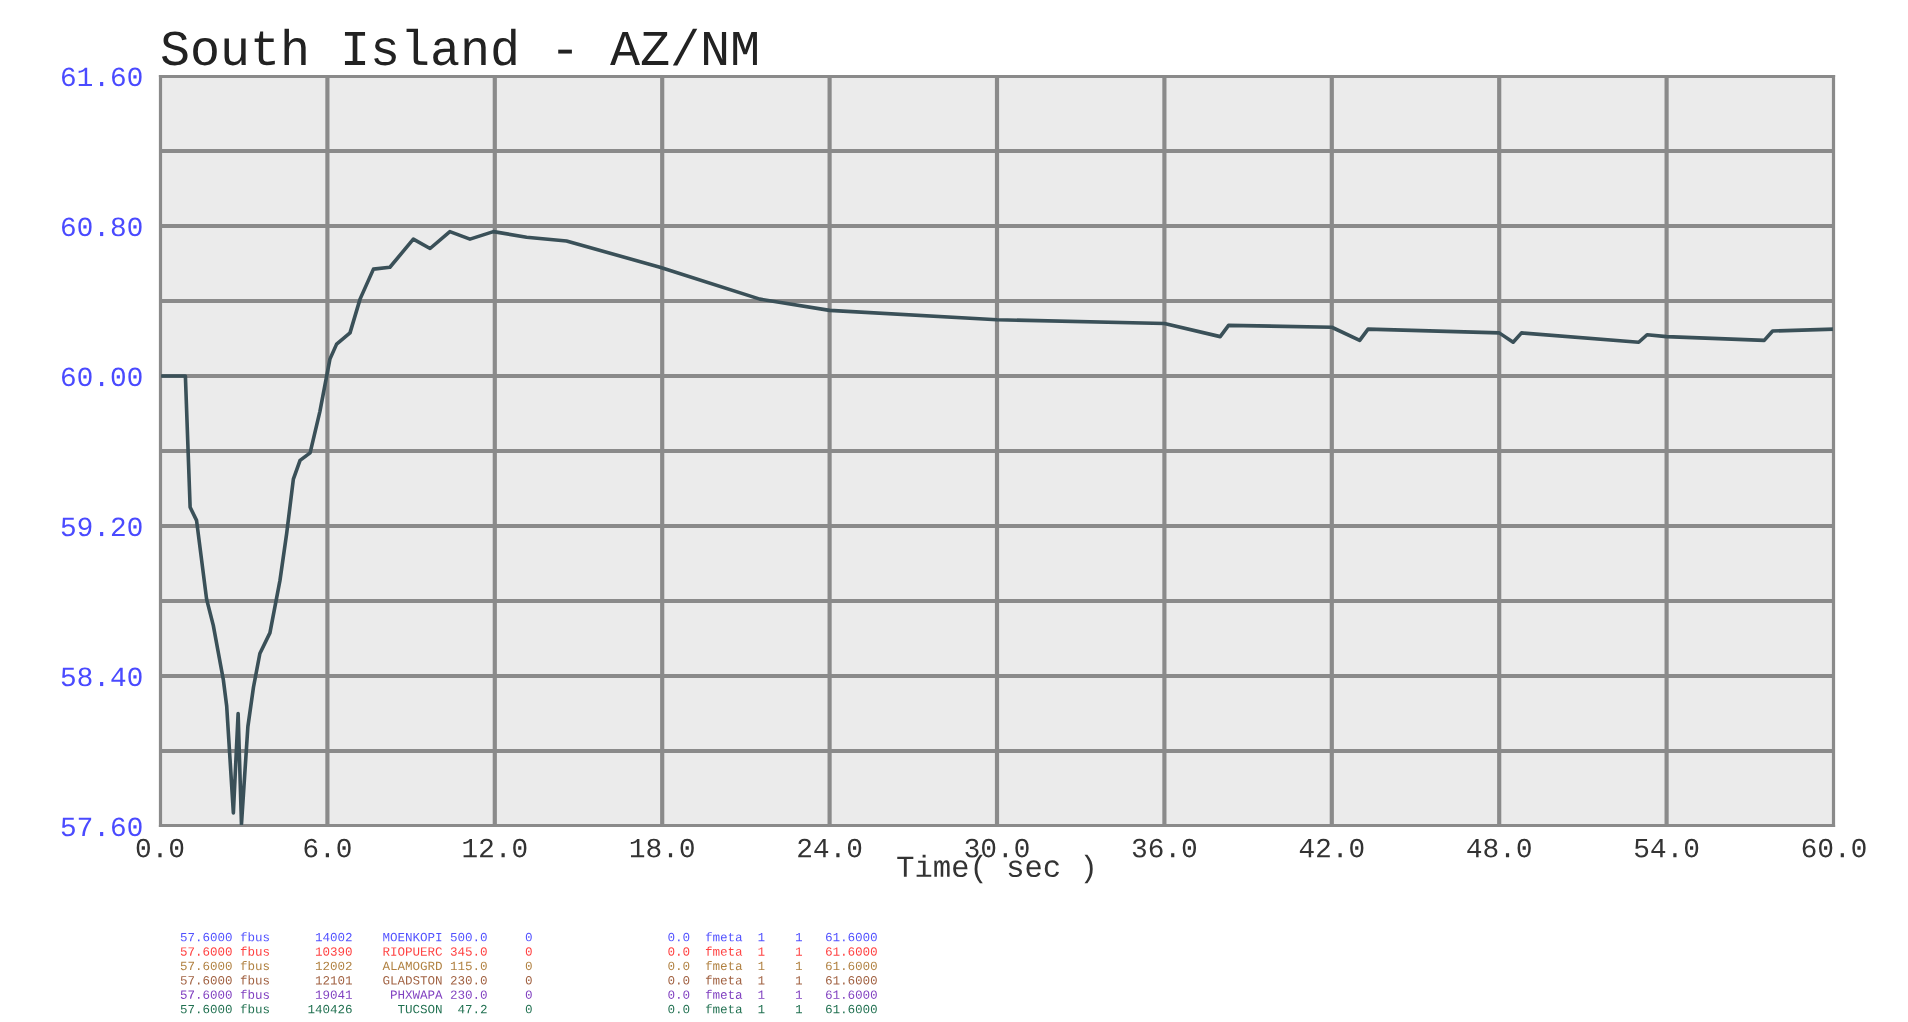  Describe the element at coordinates (1164, 848) in the screenshot. I see `x-tick-label: 36.0` at that location.